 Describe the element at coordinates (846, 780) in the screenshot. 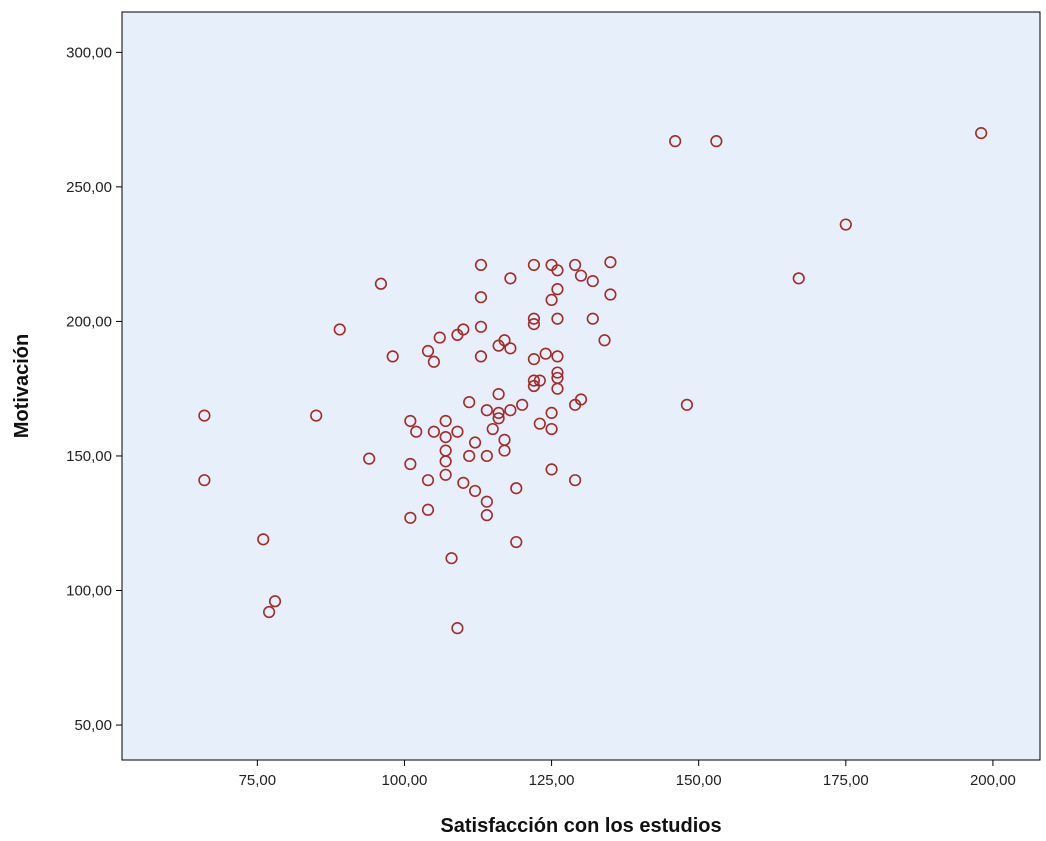

I see `x-tick-label-4: 175,00` at that location.